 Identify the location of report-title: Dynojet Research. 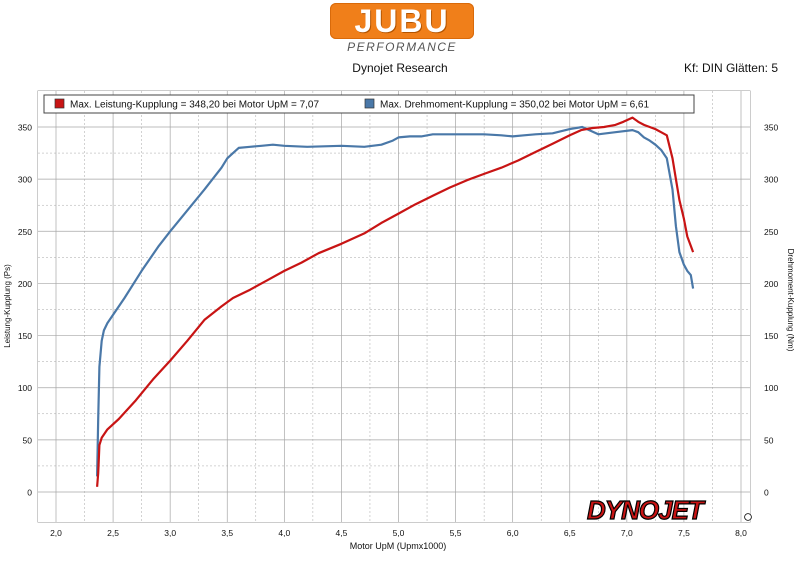
(400, 68).